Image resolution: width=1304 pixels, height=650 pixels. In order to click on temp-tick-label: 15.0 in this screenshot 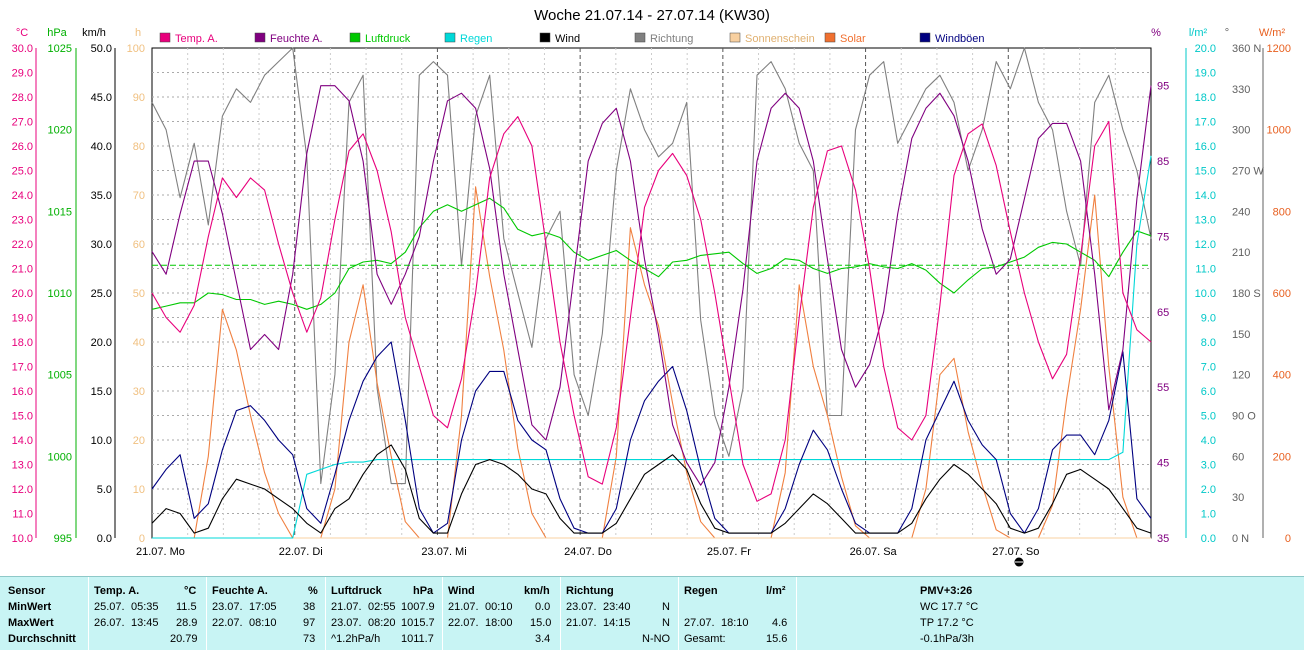, I will do `click(22, 417)`.